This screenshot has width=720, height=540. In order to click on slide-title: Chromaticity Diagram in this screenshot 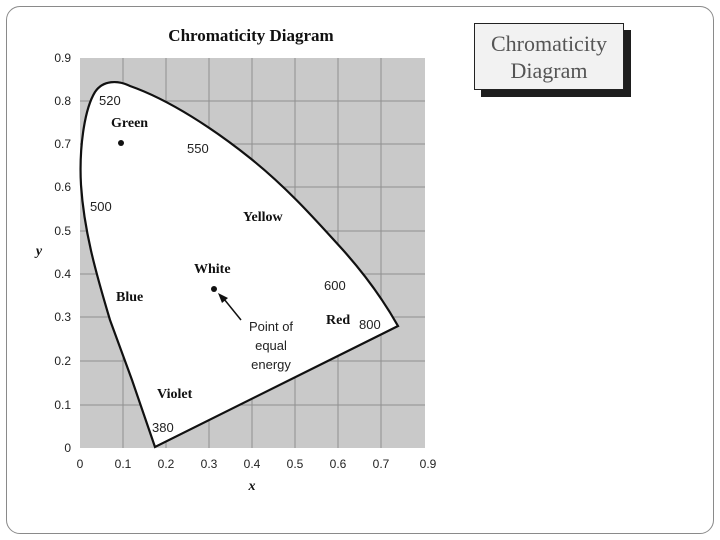, I will do `click(549, 56)`.